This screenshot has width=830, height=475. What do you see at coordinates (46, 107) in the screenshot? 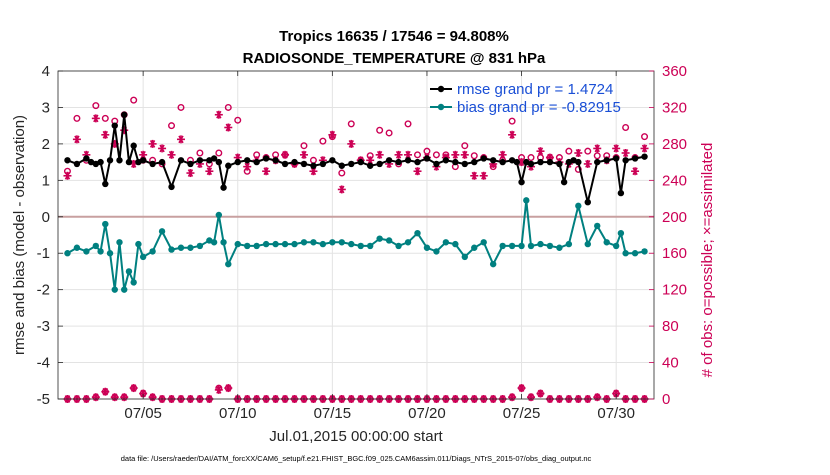
I see `y-tick-label-left: 3` at bounding box center [46, 107].